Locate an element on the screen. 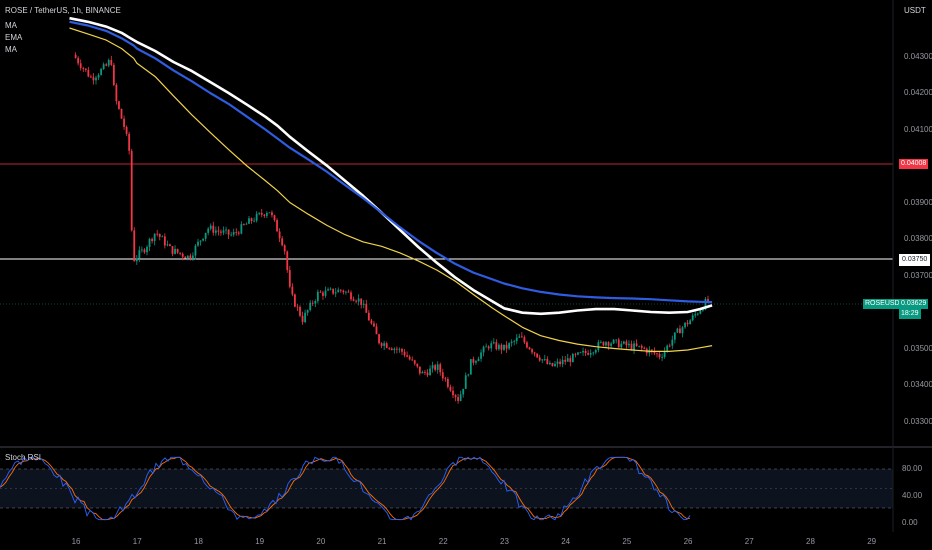 The width and height of the screenshot is (932, 550). indicator-ma-1: MA is located at coordinates (11, 25).